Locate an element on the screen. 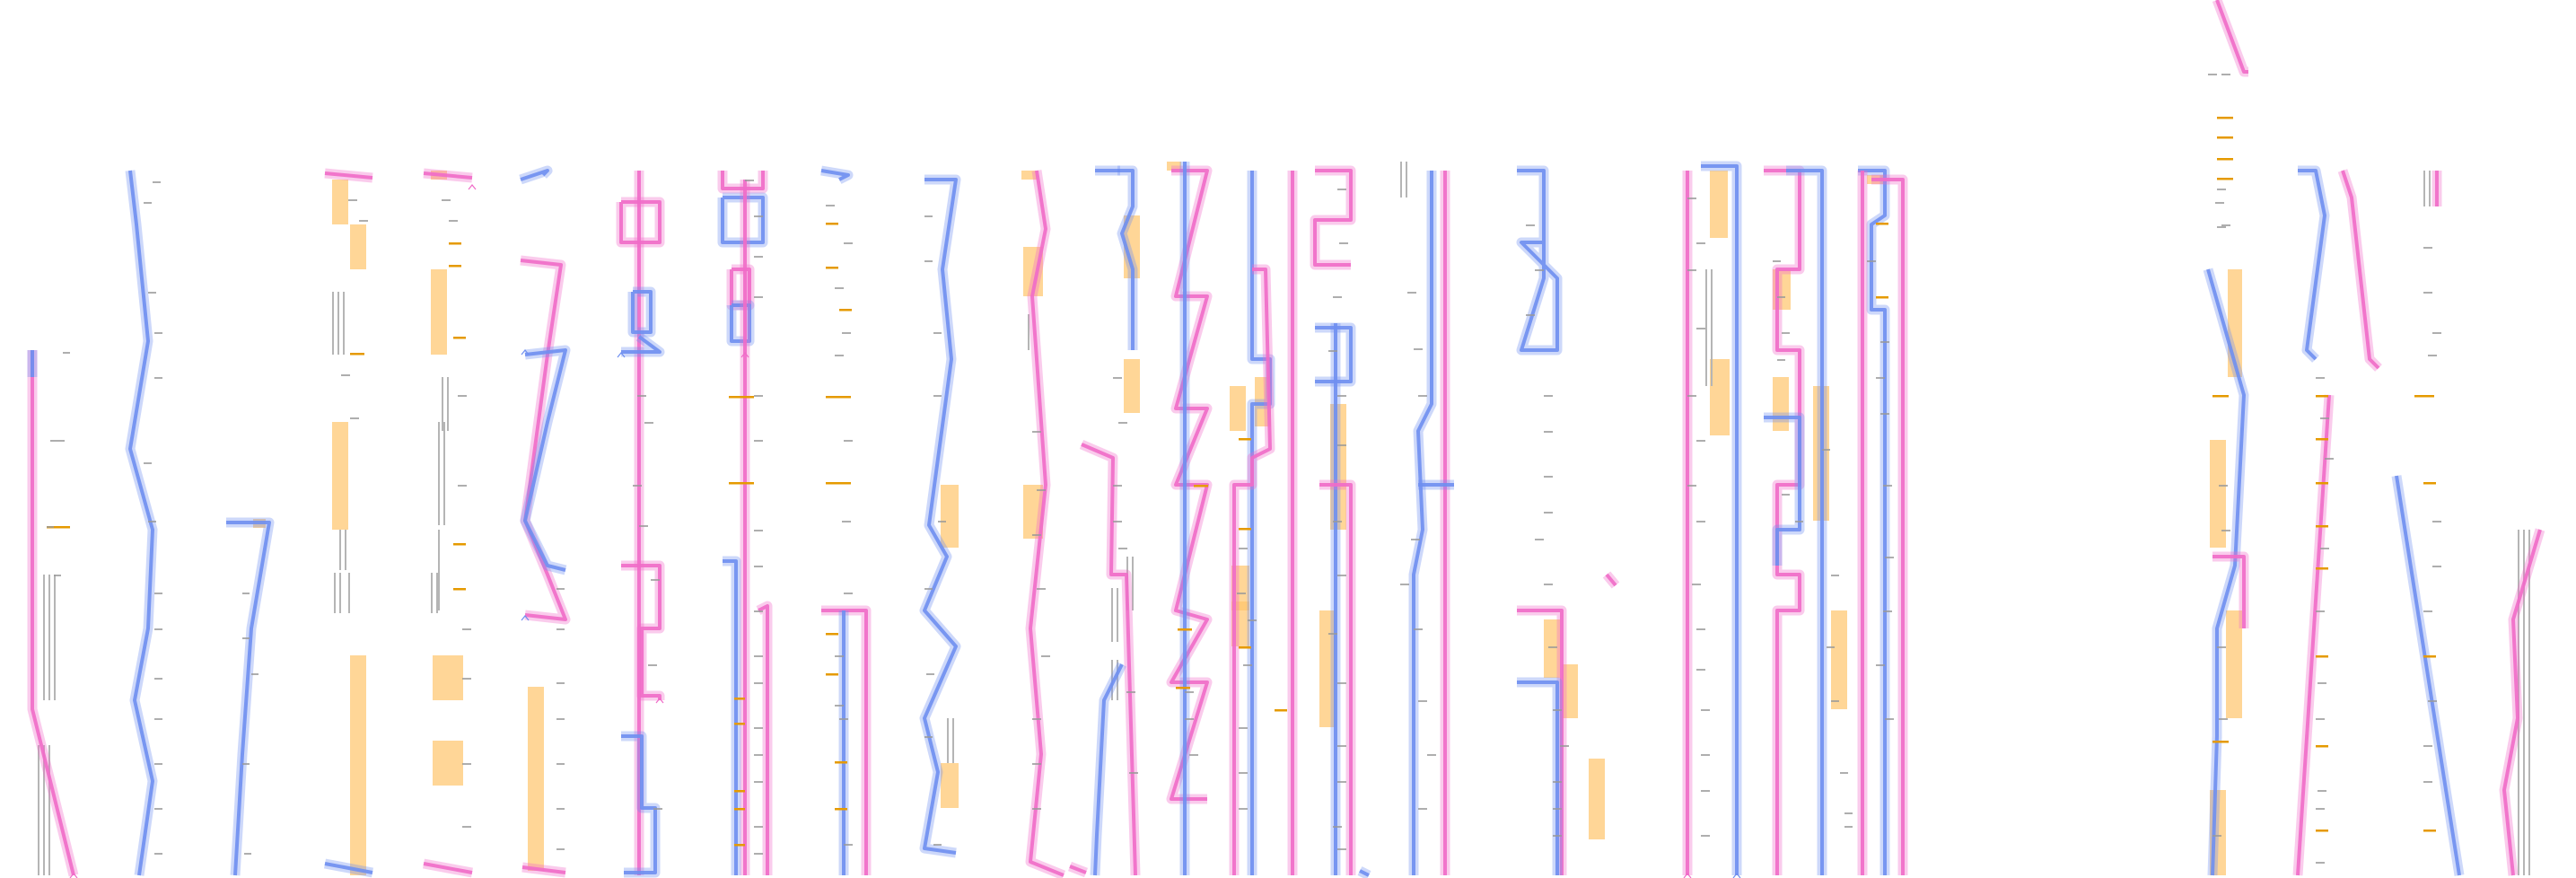  route-pink-17b is located at coordinates (1611, 580).